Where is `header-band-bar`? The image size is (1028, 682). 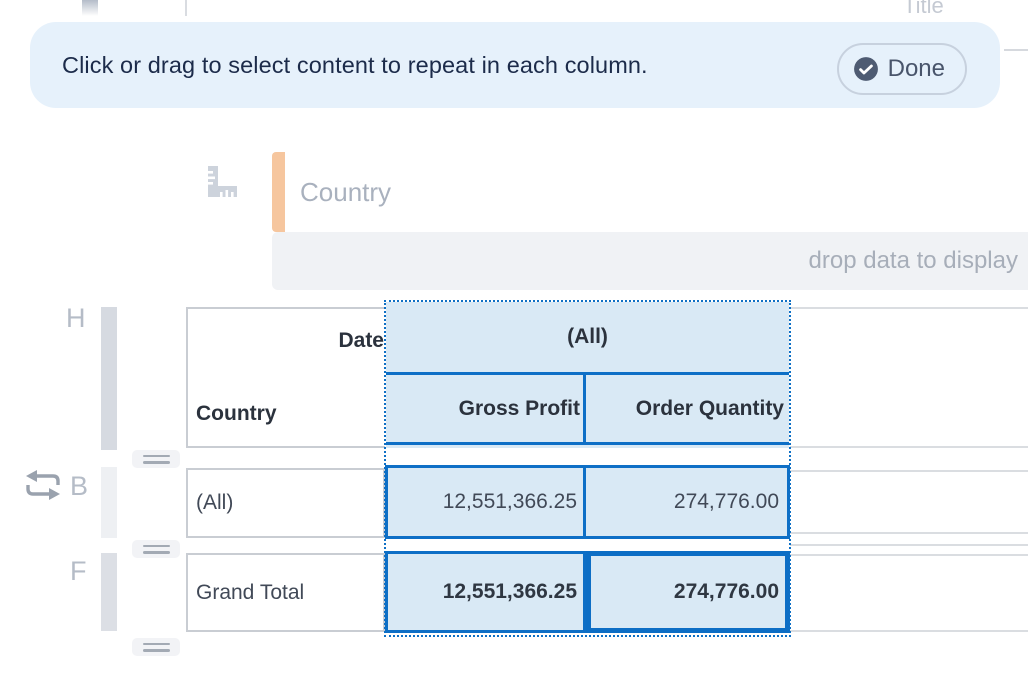 header-band-bar is located at coordinates (109, 378).